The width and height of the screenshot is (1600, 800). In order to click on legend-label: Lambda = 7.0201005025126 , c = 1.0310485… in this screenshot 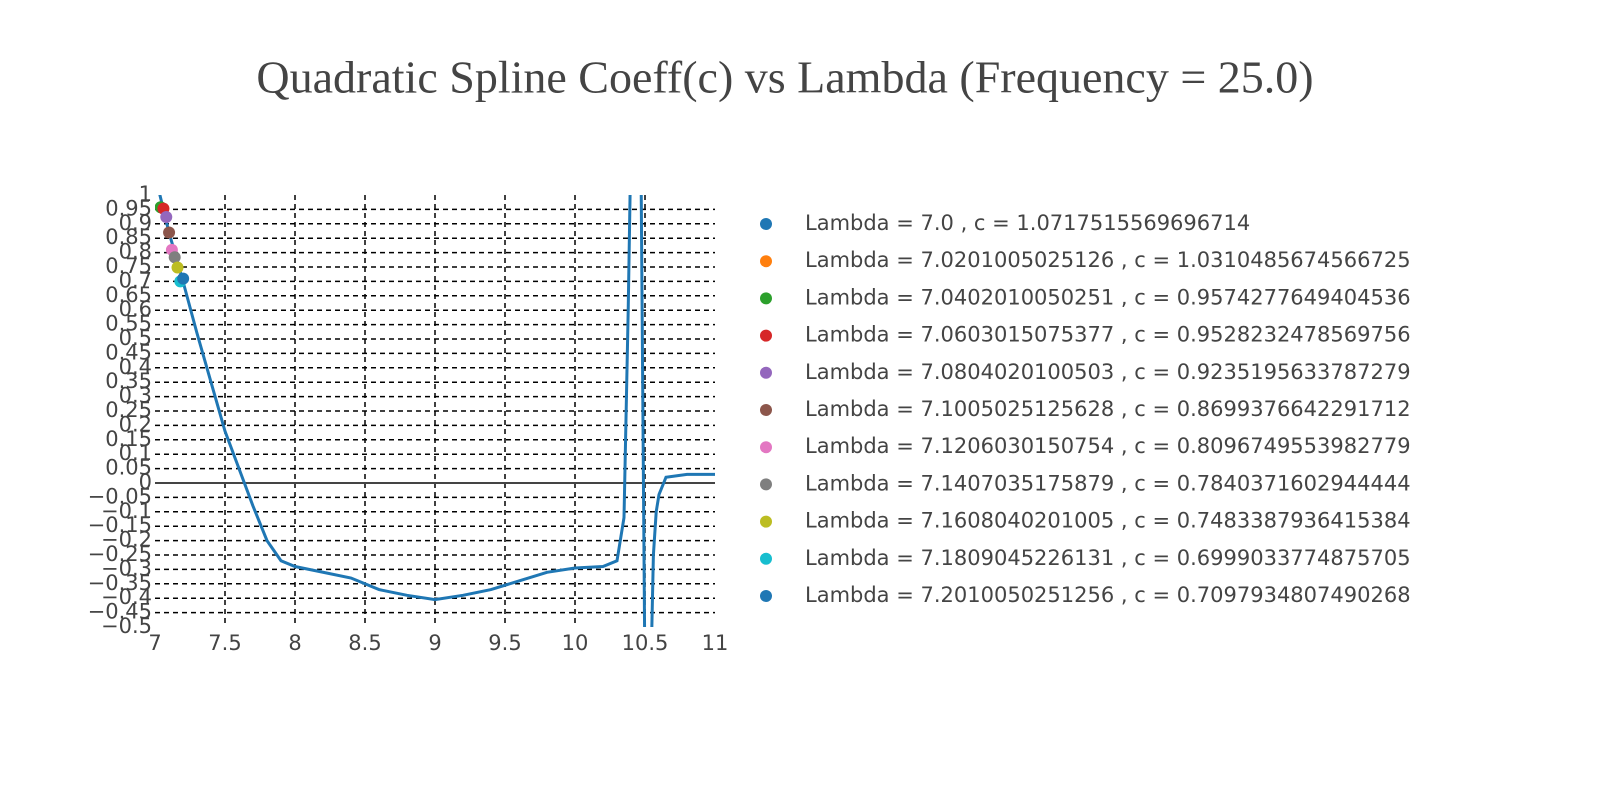, I will do `click(1108, 260)`.